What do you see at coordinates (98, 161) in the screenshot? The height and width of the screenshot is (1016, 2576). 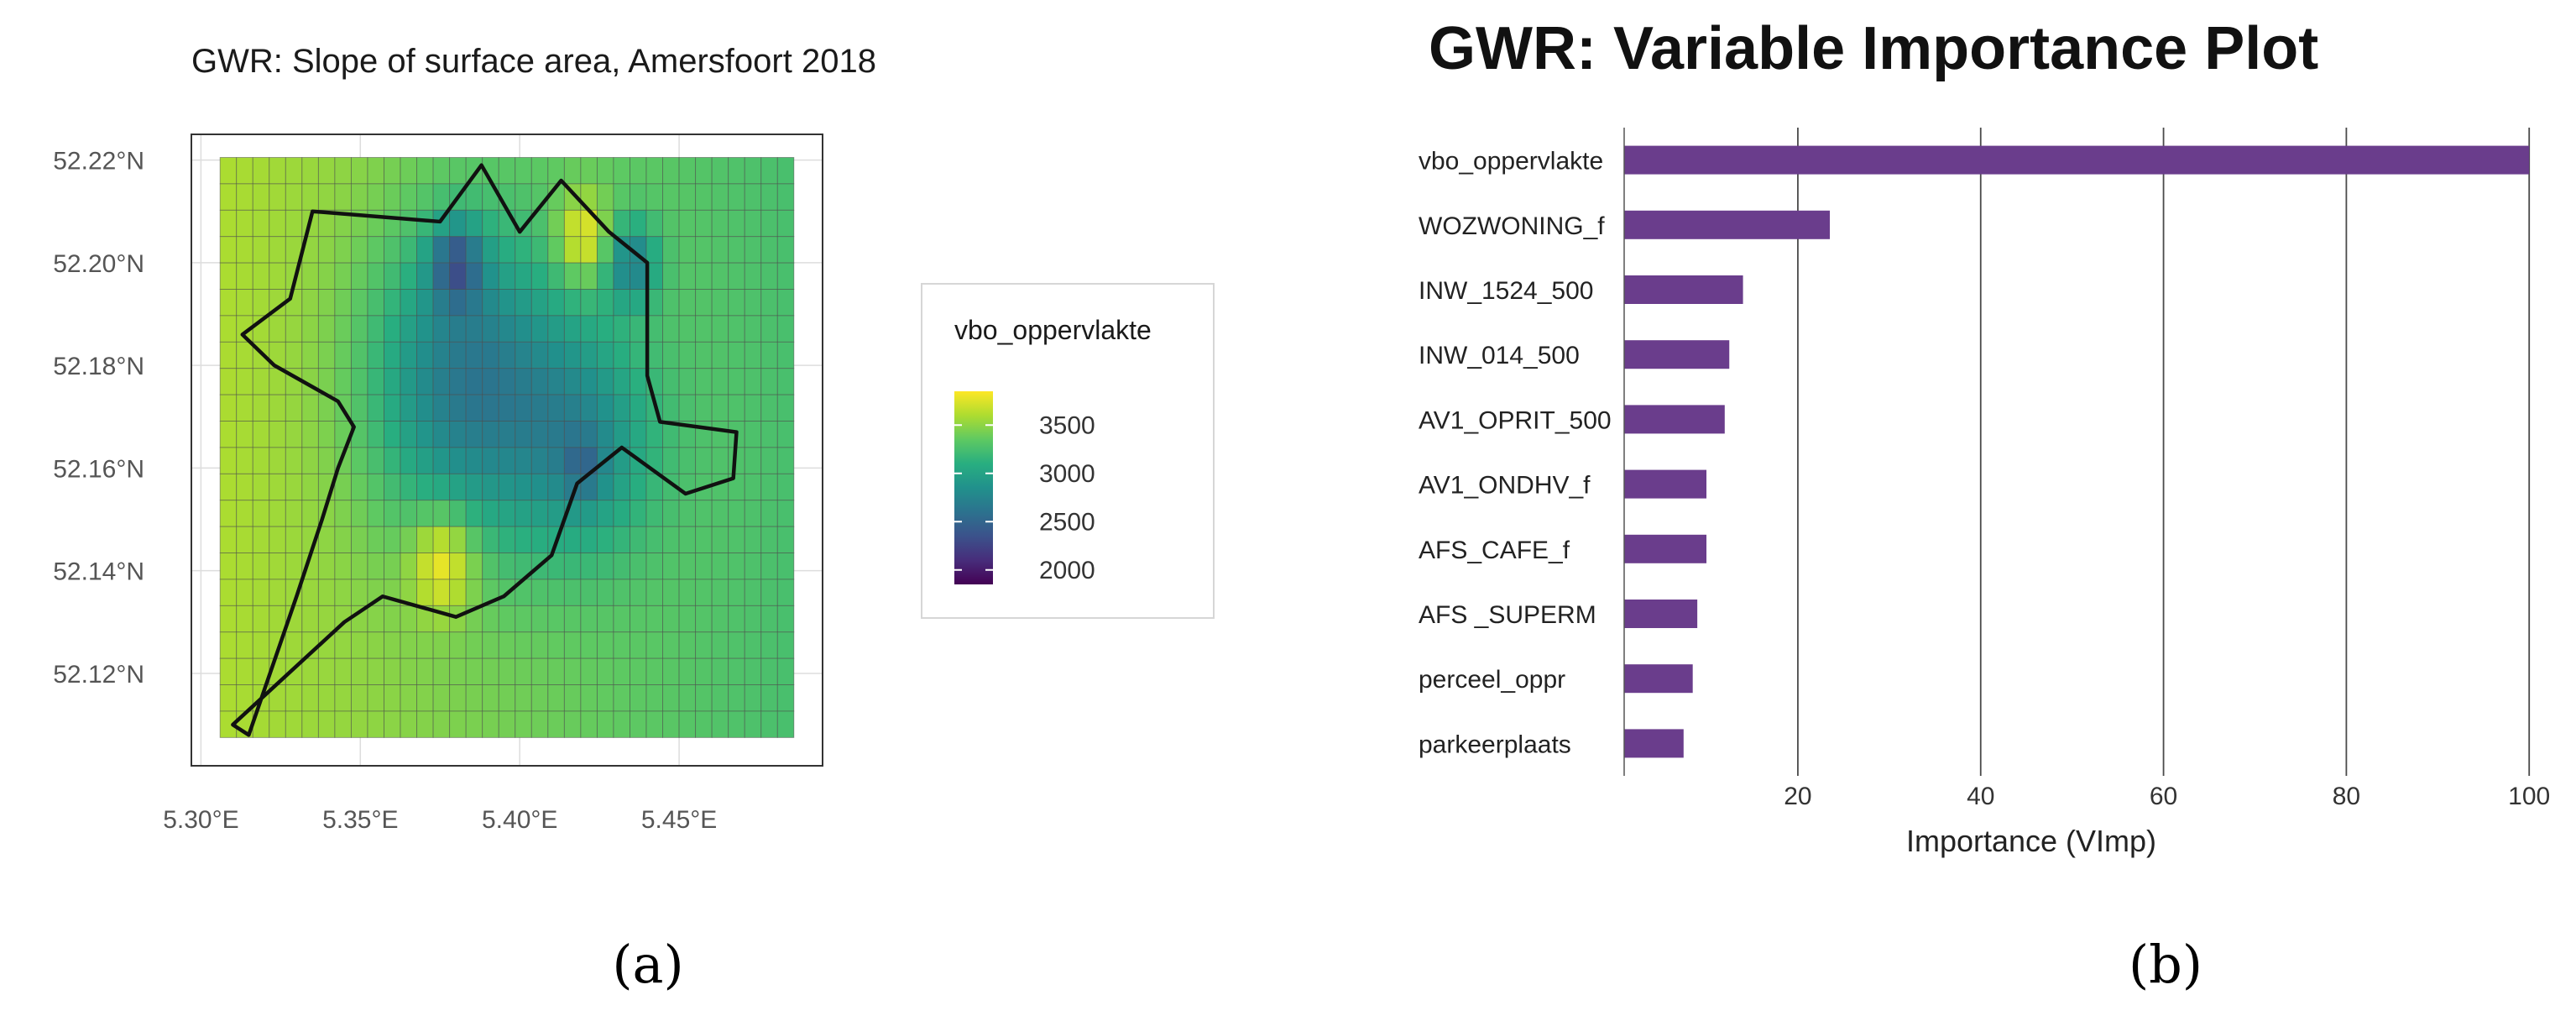 I see `y-tick-label: 52.22°N` at bounding box center [98, 161].